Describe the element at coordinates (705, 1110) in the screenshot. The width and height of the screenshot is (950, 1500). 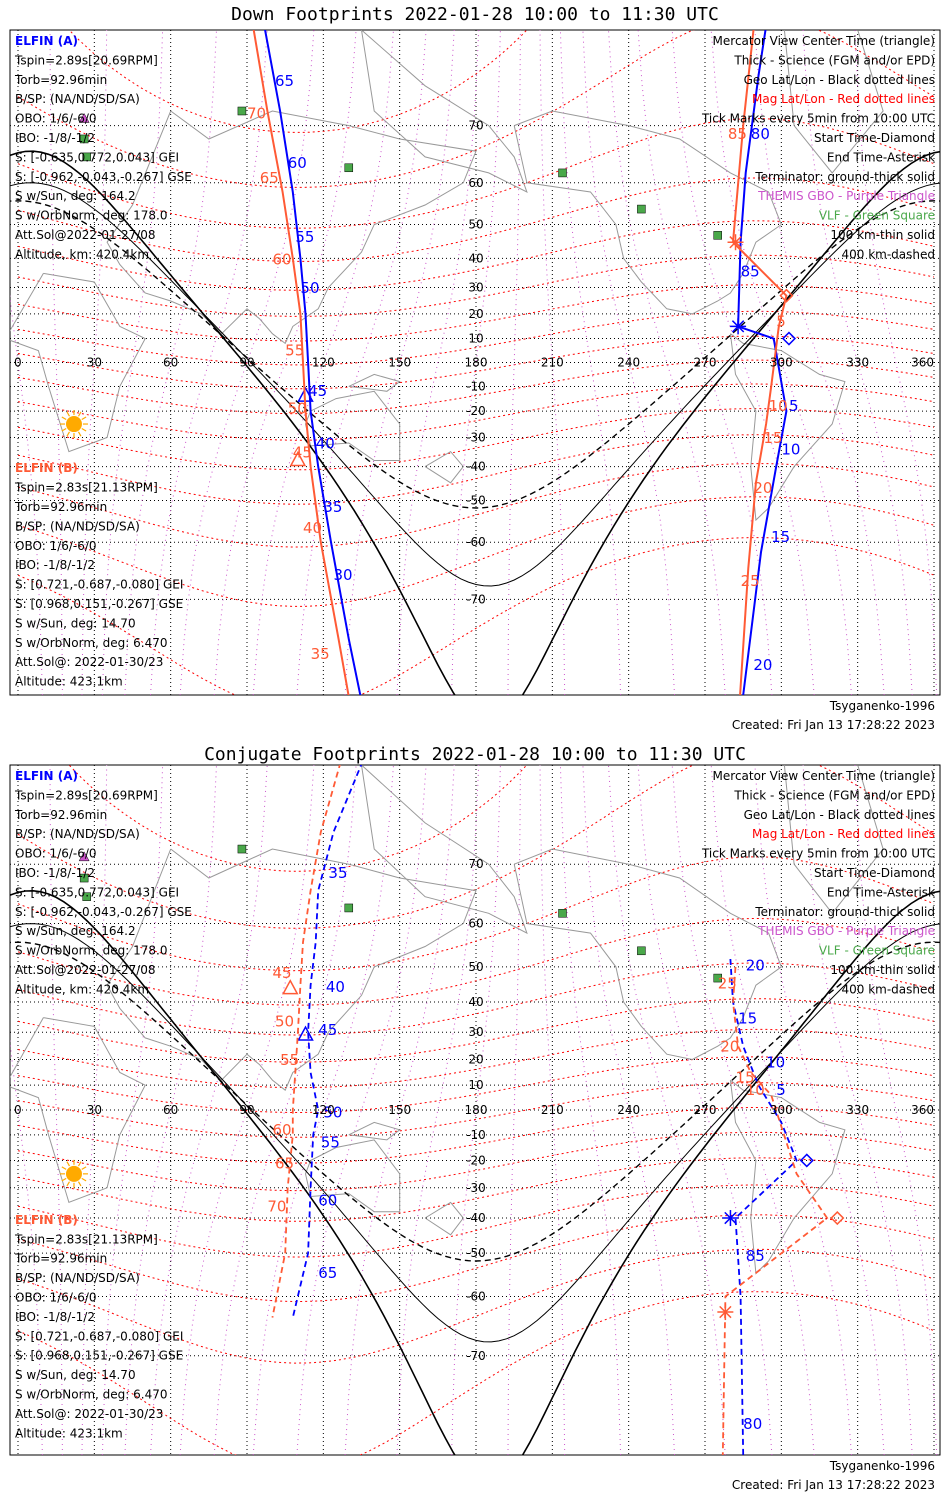
I see `longitude-tick-label: 270` at that location.